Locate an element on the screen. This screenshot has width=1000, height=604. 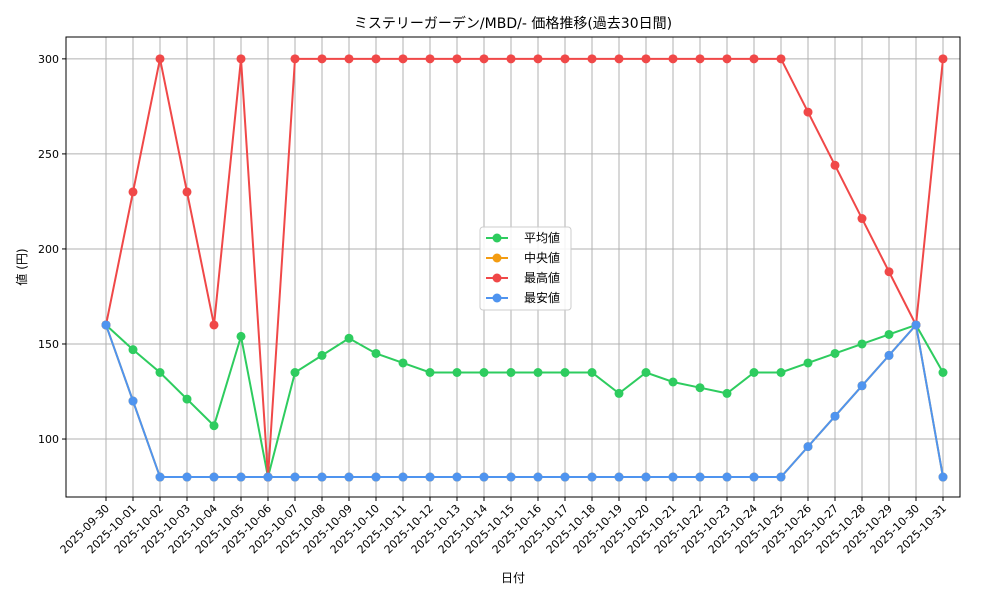
y-tick-label: 300 is located at coordinates (48, 59).